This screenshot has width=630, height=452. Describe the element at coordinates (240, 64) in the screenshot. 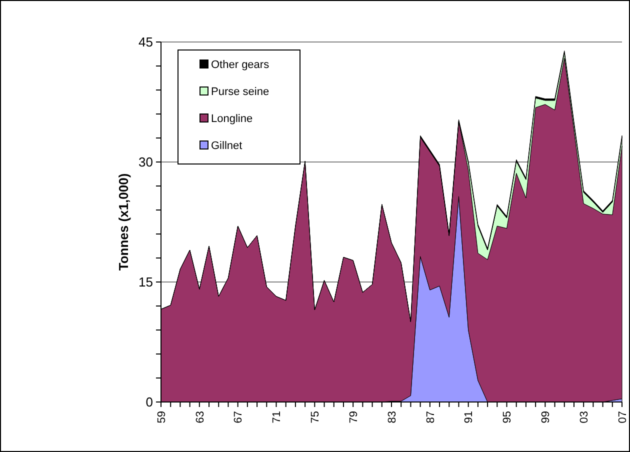

I see `legend-label: Other gears` at that location.